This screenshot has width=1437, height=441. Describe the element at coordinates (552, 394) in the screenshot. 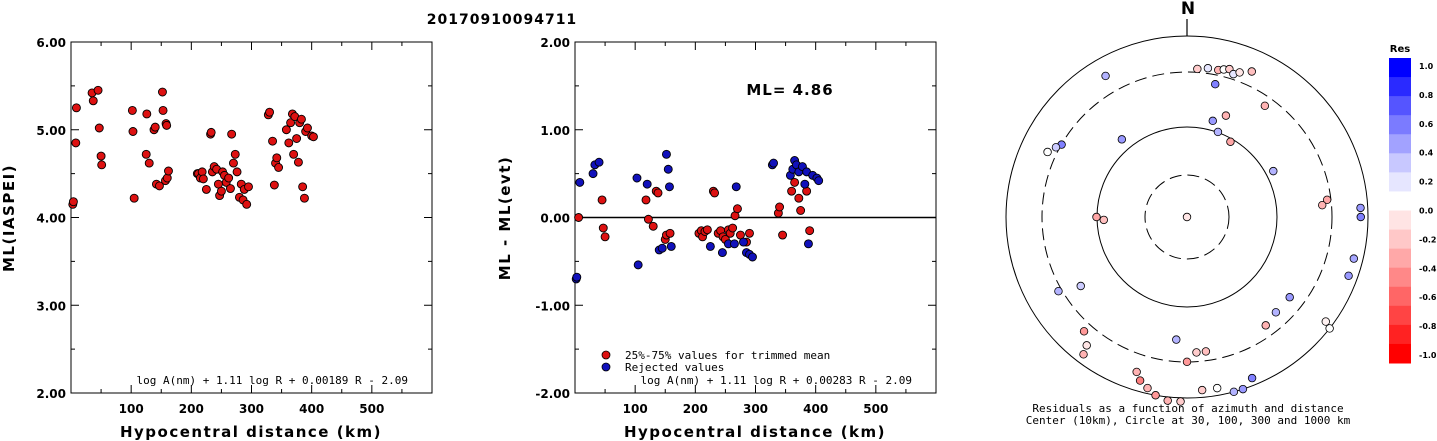

I see `panel2-ytick-label: -2.00` at that location.